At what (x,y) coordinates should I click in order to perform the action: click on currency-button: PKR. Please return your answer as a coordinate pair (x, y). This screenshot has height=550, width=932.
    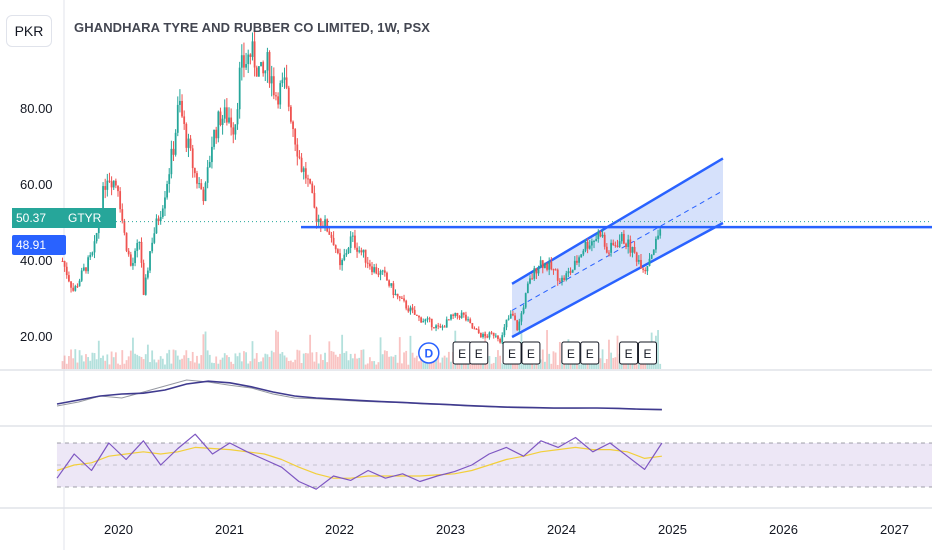
    Looking at the image, I should click on (29, 31).